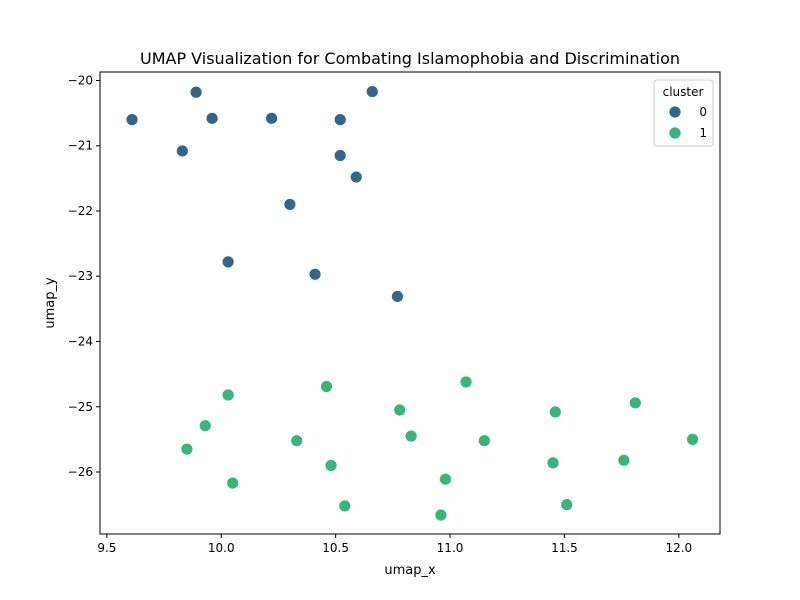 This screenshot has height=600, width=800. I want to click on x-tick-label: 10.0, so click(221, 548).